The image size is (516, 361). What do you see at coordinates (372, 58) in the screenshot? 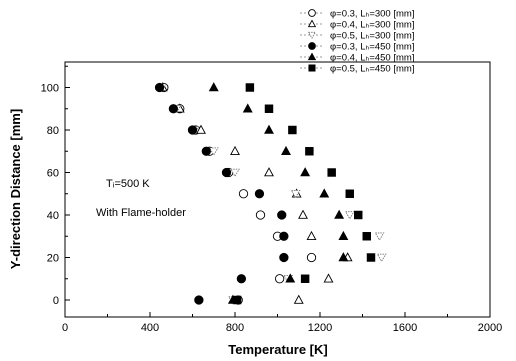
I see `legend-label: φ=0.4, Lₕ=450 [mm]` at bounding box center [372, 58].